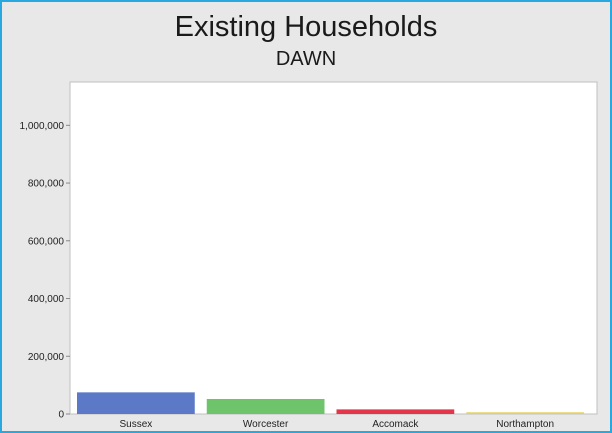 This screenshot has height=433, width=612. What do you see at coordinates (46, 299) in the screenshot?
I see `y-tick-label: 400,000` at bounding box center [46, 299].